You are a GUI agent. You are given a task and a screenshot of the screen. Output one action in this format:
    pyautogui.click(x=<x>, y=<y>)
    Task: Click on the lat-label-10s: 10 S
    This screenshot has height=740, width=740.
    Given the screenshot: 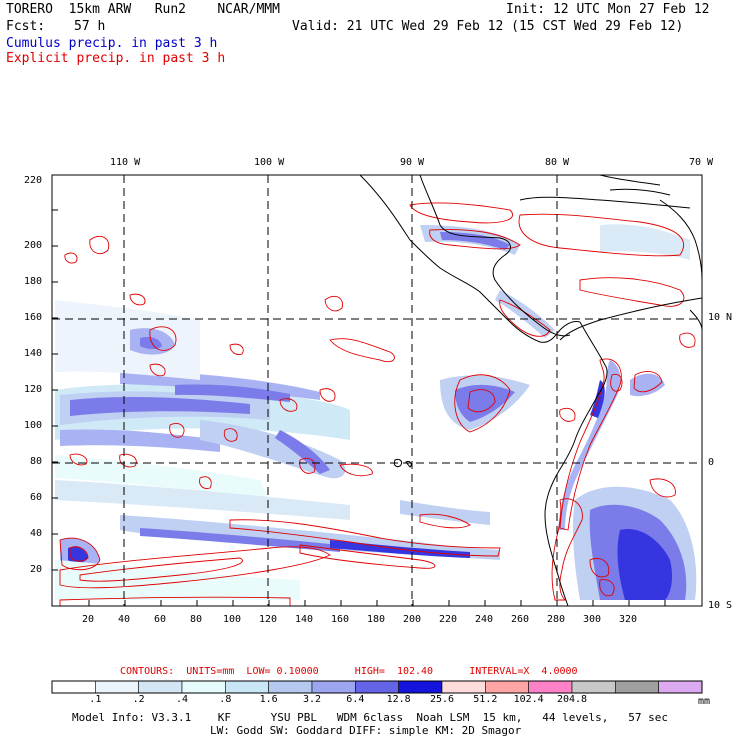 What is the action you would take?
    pyautogui.click(x=720, y=605)
    